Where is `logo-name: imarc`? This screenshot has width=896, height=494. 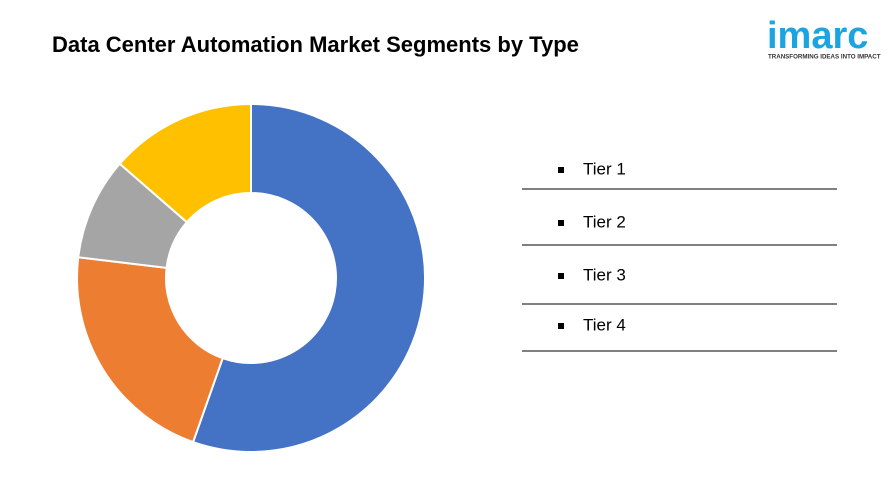
logo-name: imarc is located at coordinates (817, 36).